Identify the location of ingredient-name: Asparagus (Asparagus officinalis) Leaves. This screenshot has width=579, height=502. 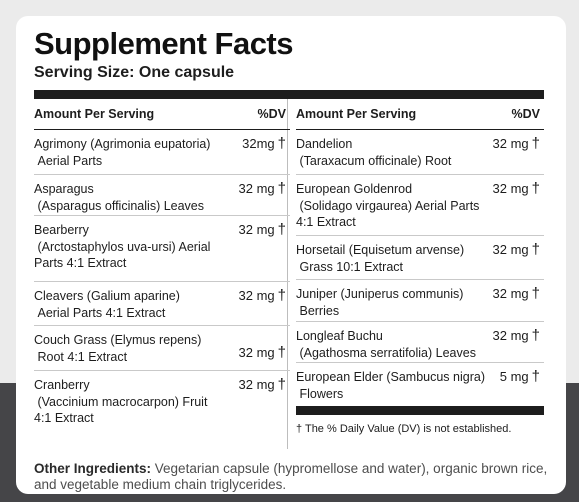
(119, 197).